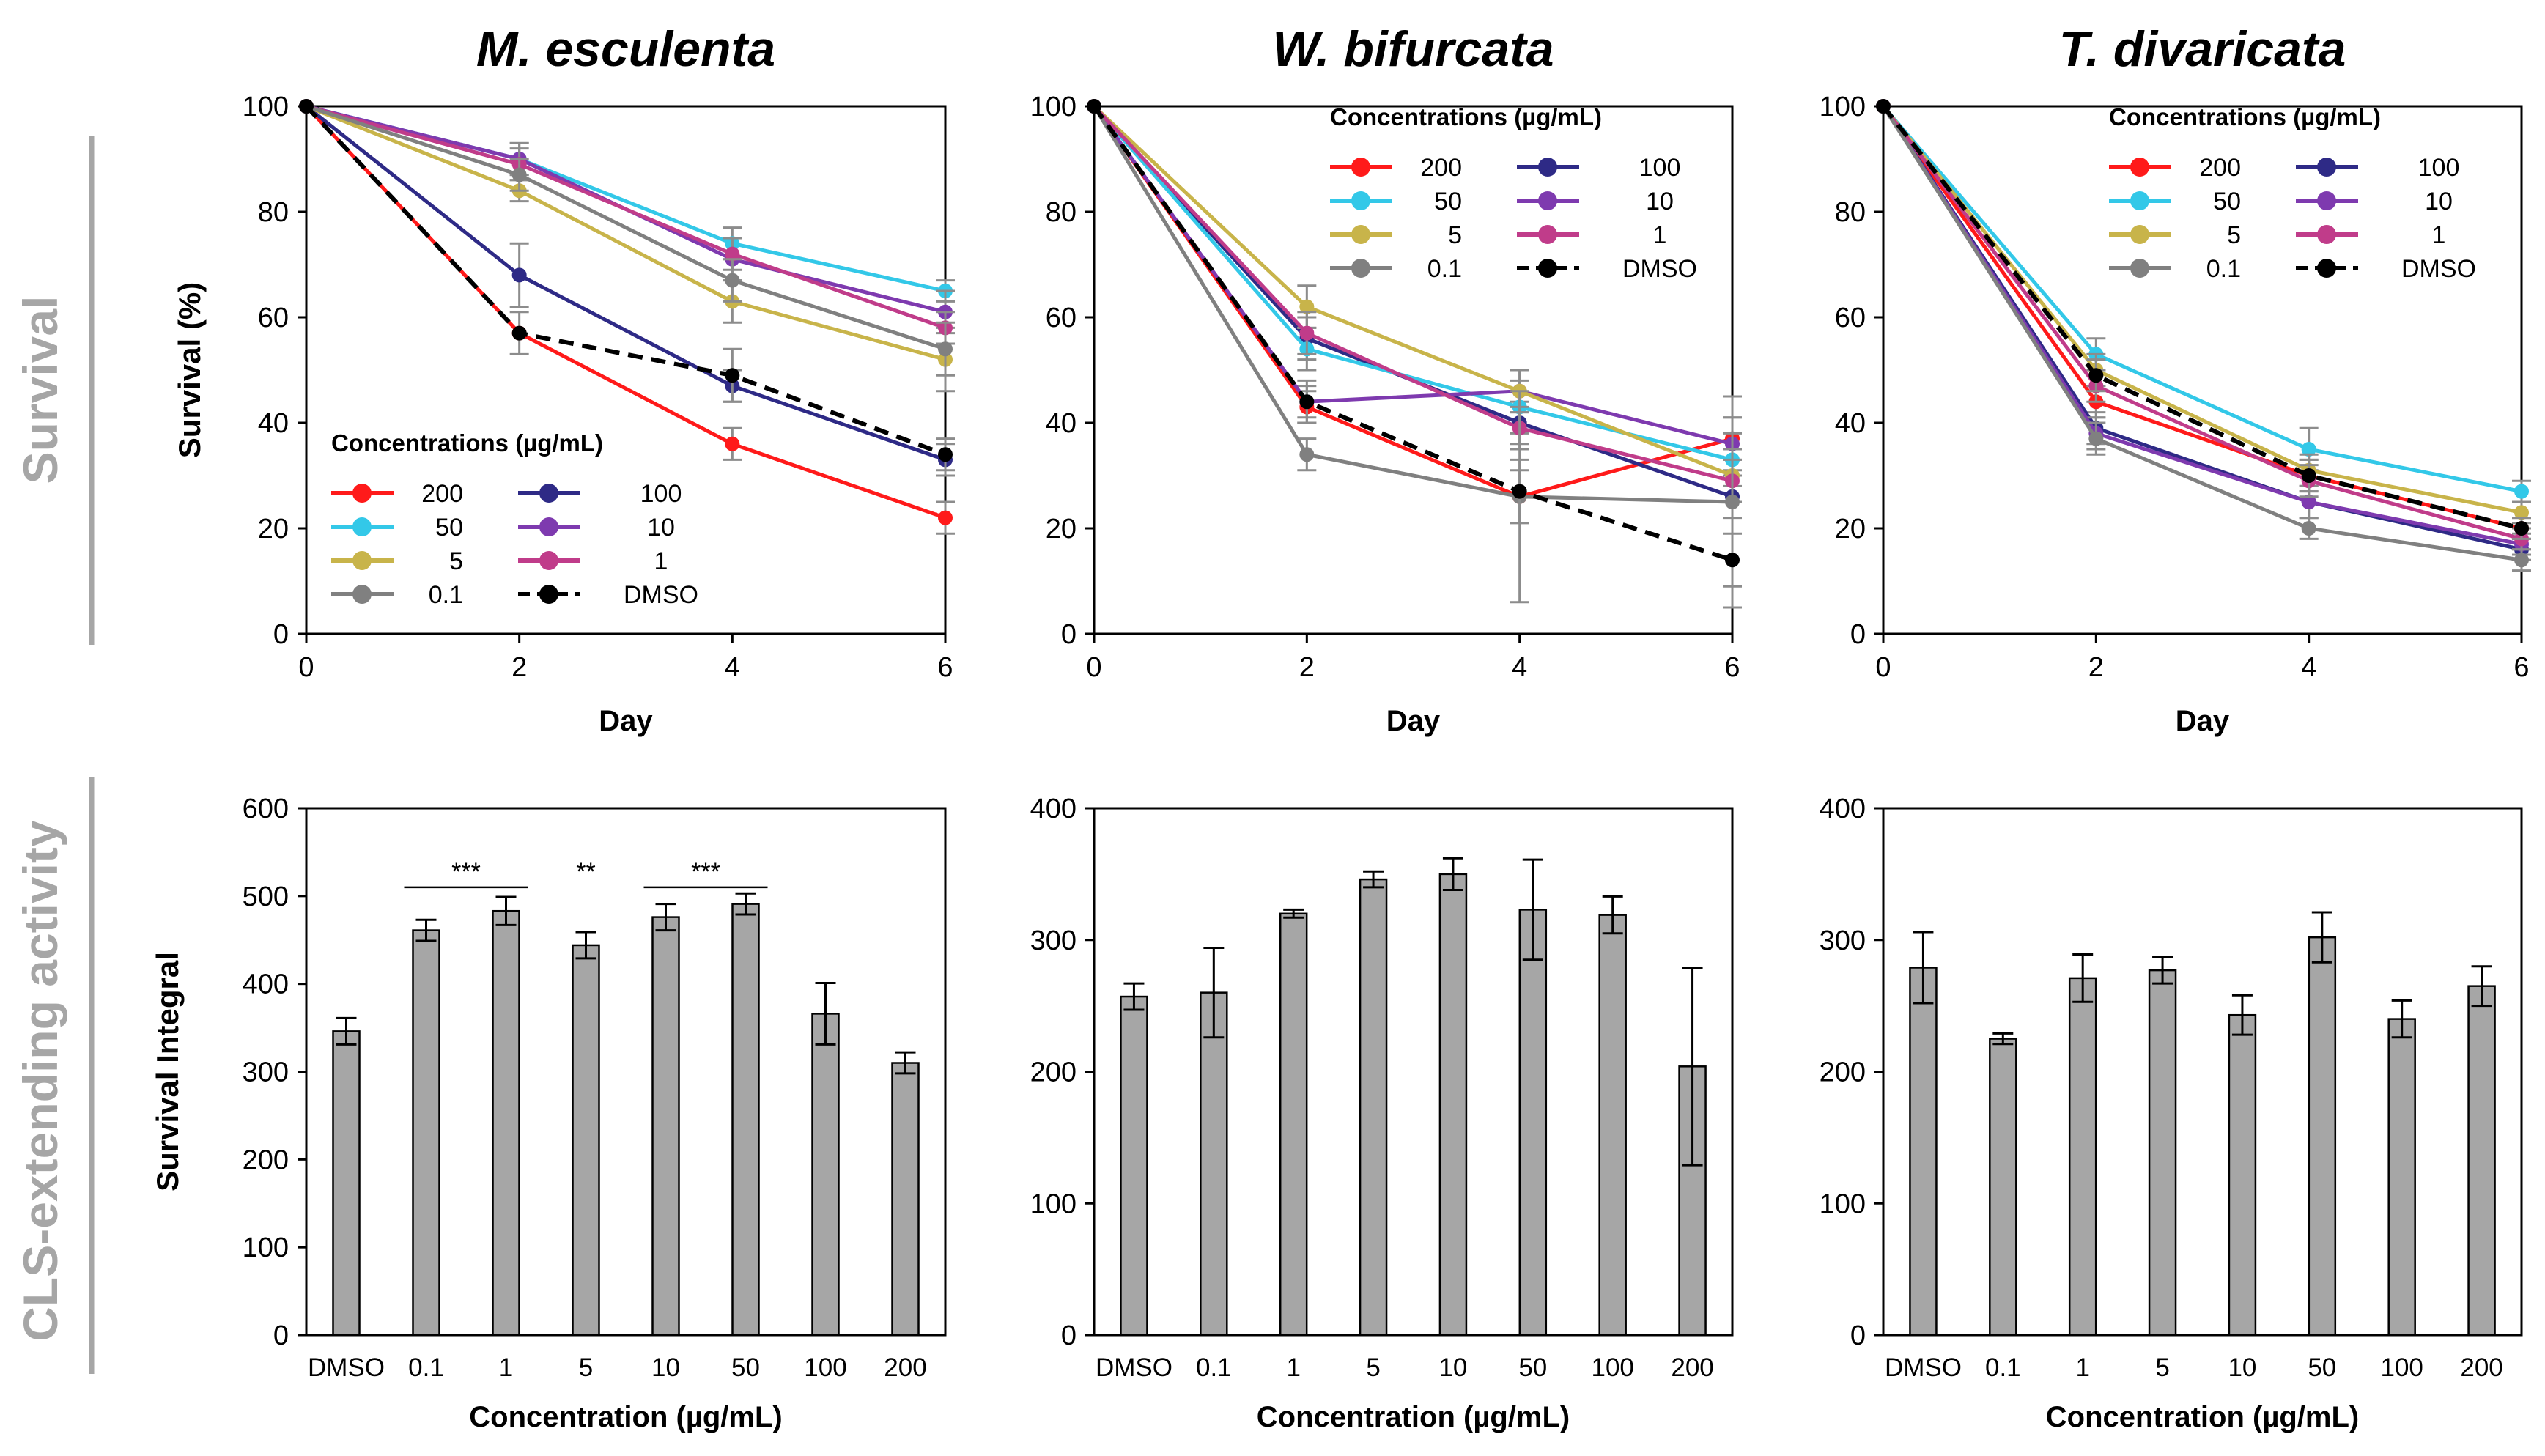  What do you see at coordinates (1441, 168) in the screenshot?
I see `legend-entry: 200` at bounding box center [1441, 168].